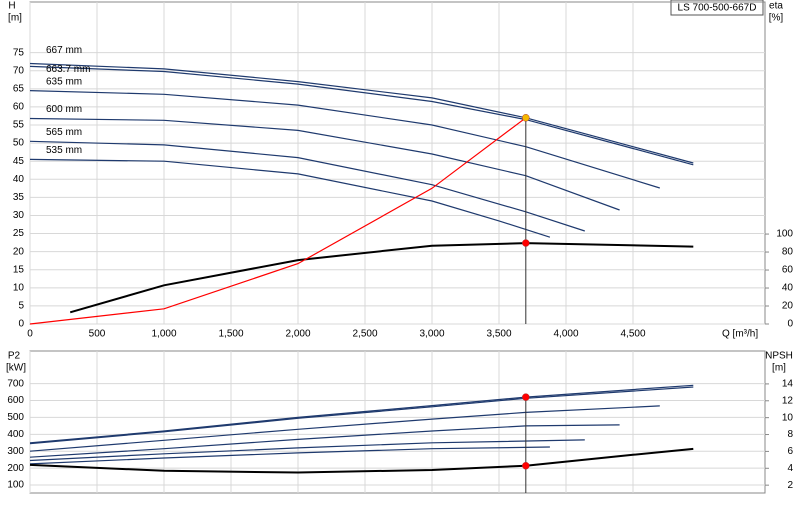 The width and height of the screenshot is (800, 520). I want to click on curve-label: 663.7 mm, so click(68, 69).